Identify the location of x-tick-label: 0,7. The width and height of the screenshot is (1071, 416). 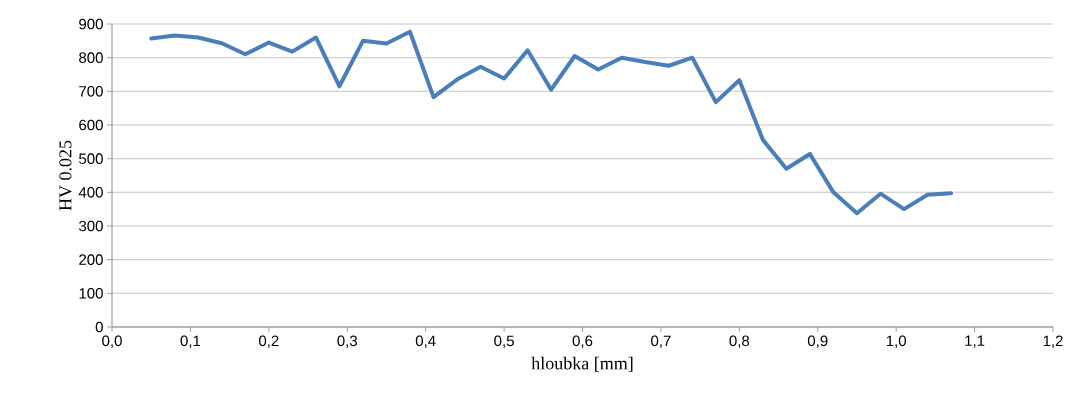
(661, 341).